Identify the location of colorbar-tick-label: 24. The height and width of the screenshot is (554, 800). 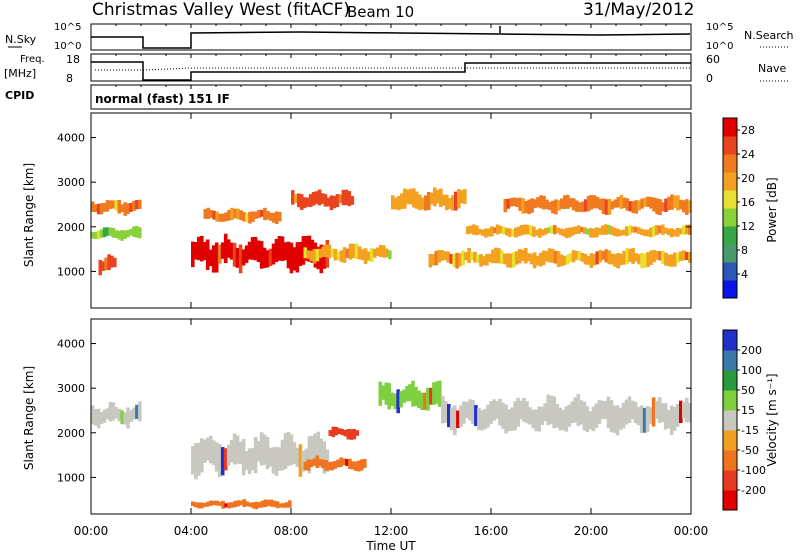
(748, 154).